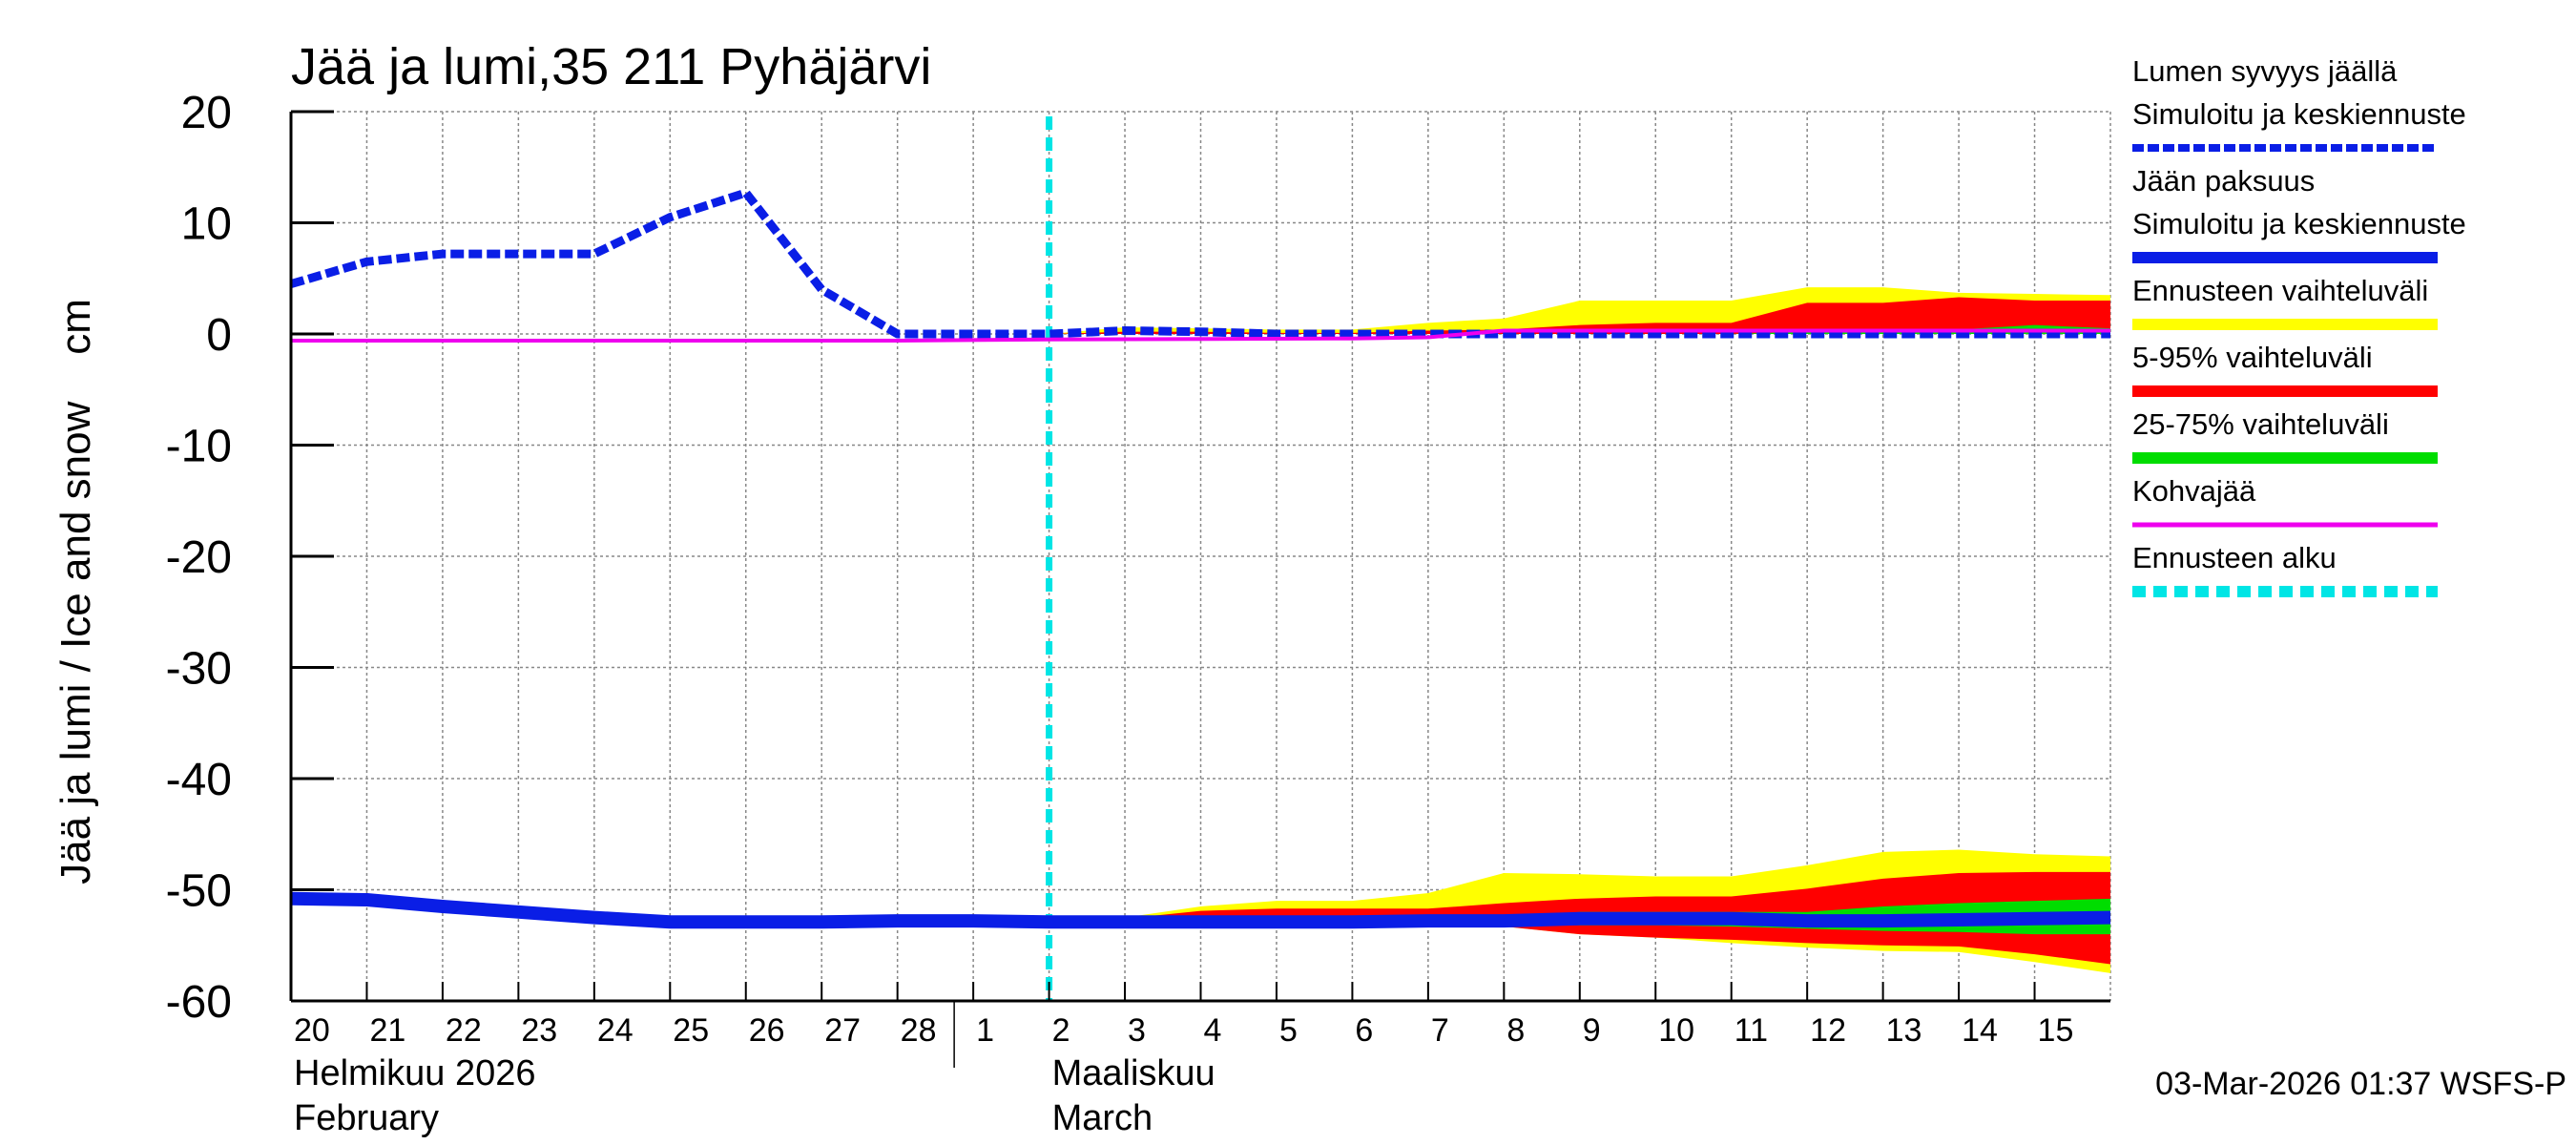 The image size is (2576, 1145). Describe the element at coordinates (1133, 1073) in the screenshot. I see `month-label-fi: Maaliskuu` at that location.